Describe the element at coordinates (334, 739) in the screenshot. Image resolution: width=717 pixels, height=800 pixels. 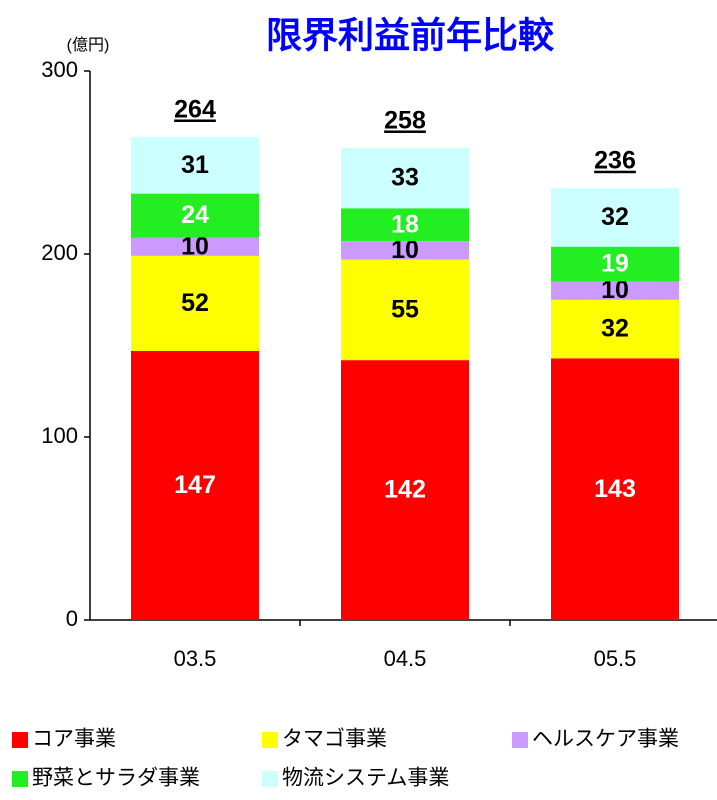
I see `legend-label: タマゴ事業` at that location.